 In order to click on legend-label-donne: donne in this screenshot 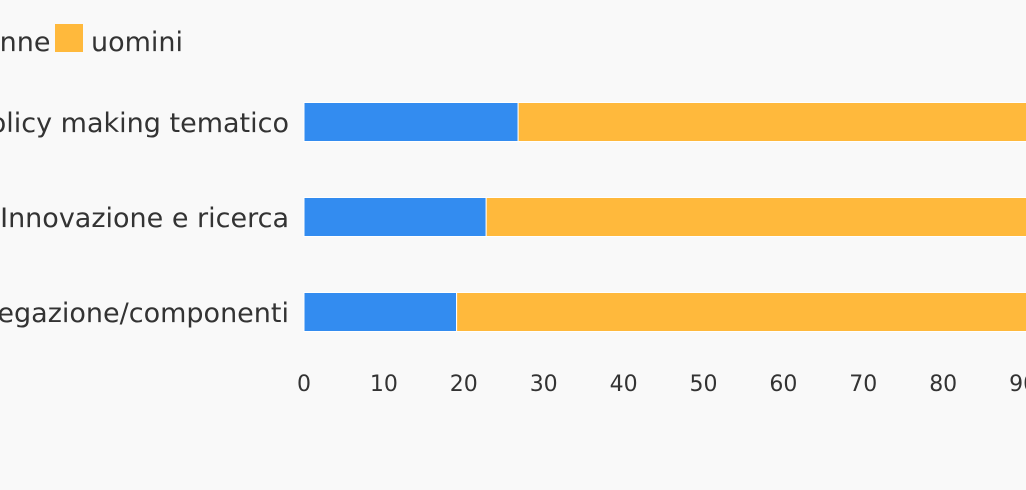, I will do `click(25, 42)`.